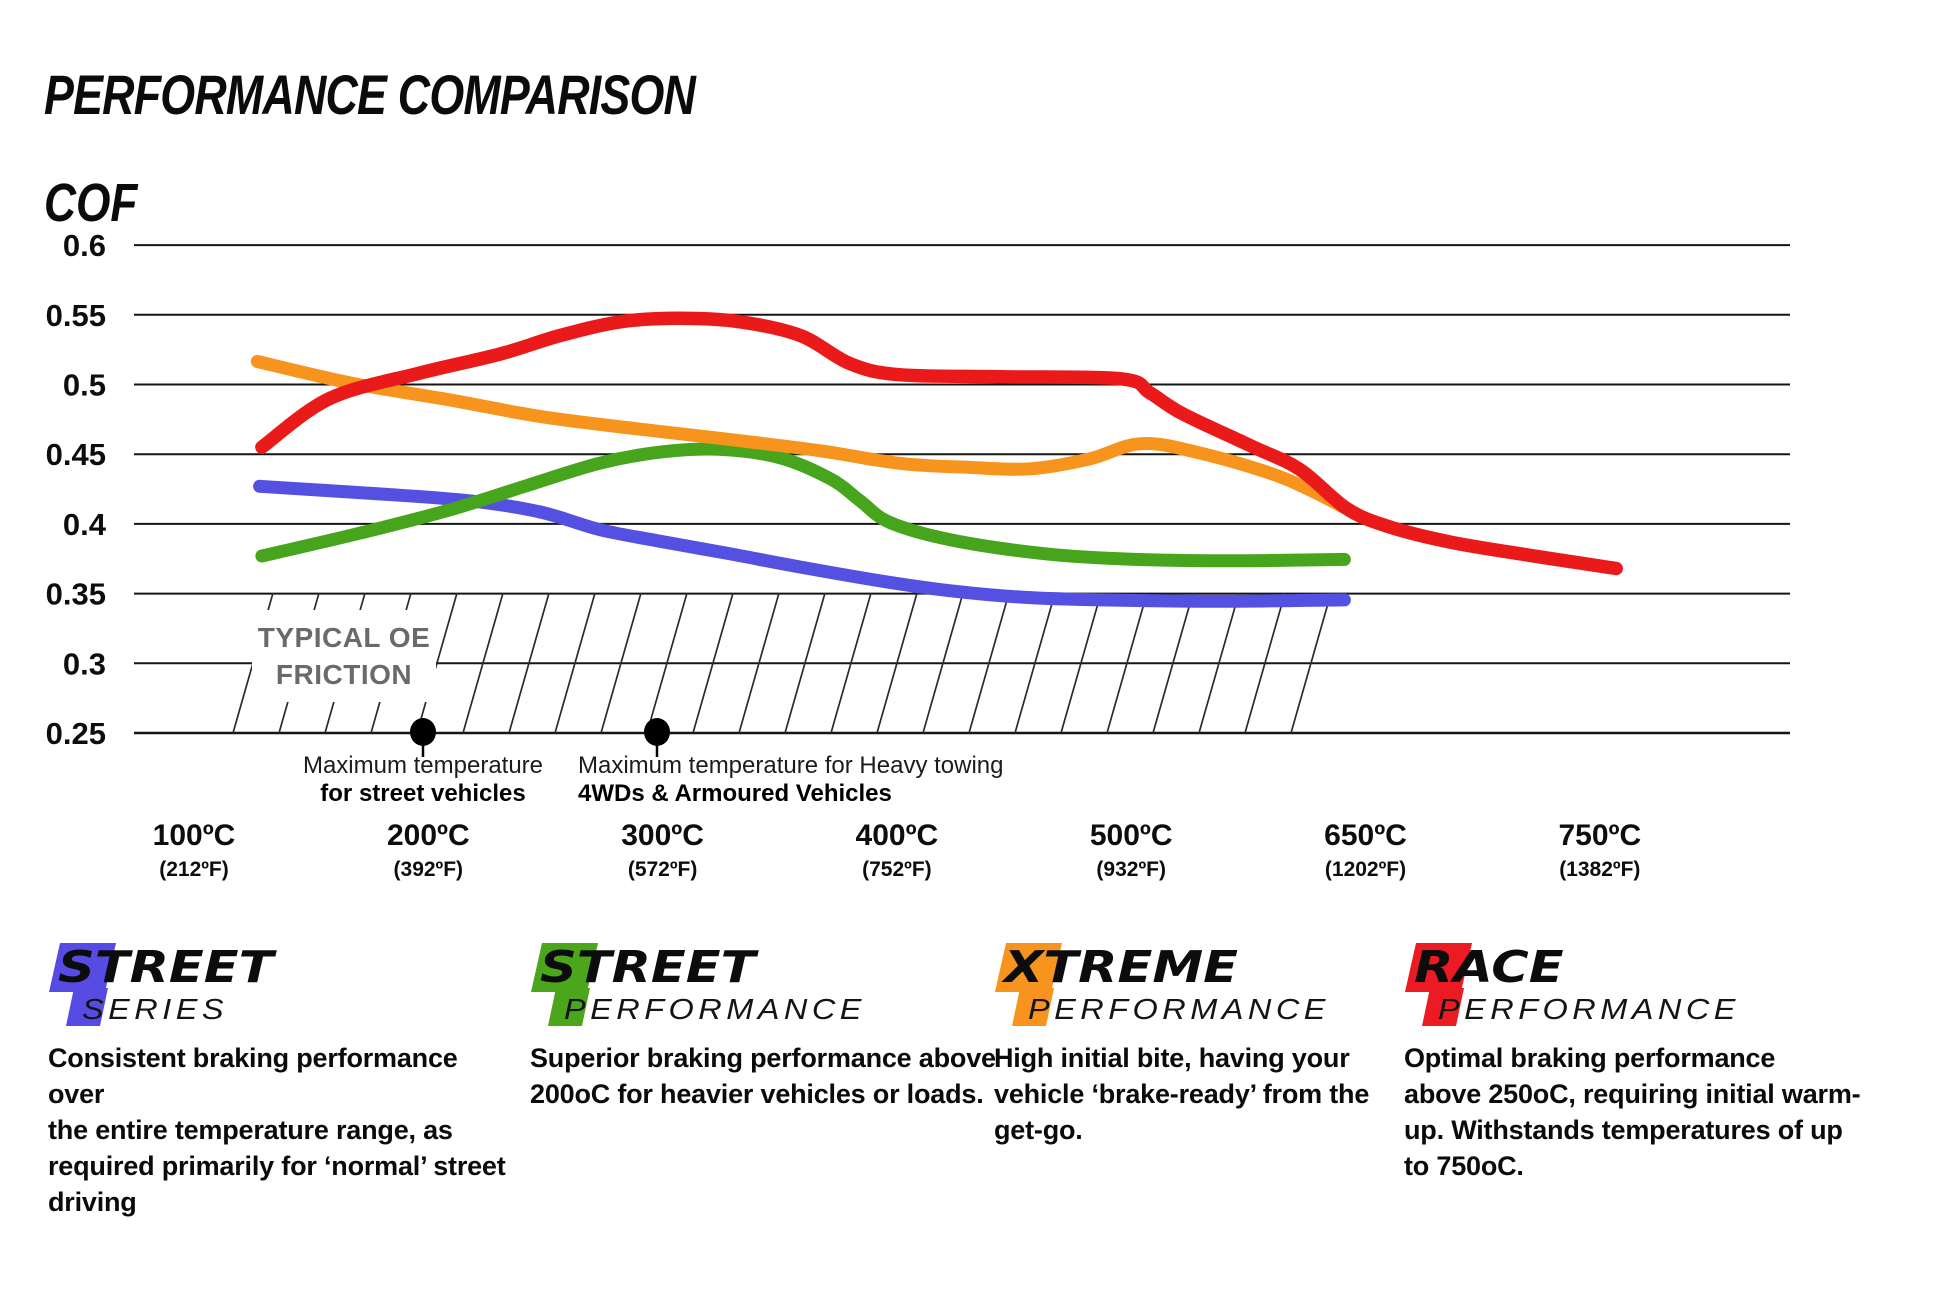 The height and width of the screenshot is (1310, 1946). Describe the element at coordinates (790, 765) in the screenshot. I see `annotation-towing-line1: Maximum temperature for Heavy towing` at that location.